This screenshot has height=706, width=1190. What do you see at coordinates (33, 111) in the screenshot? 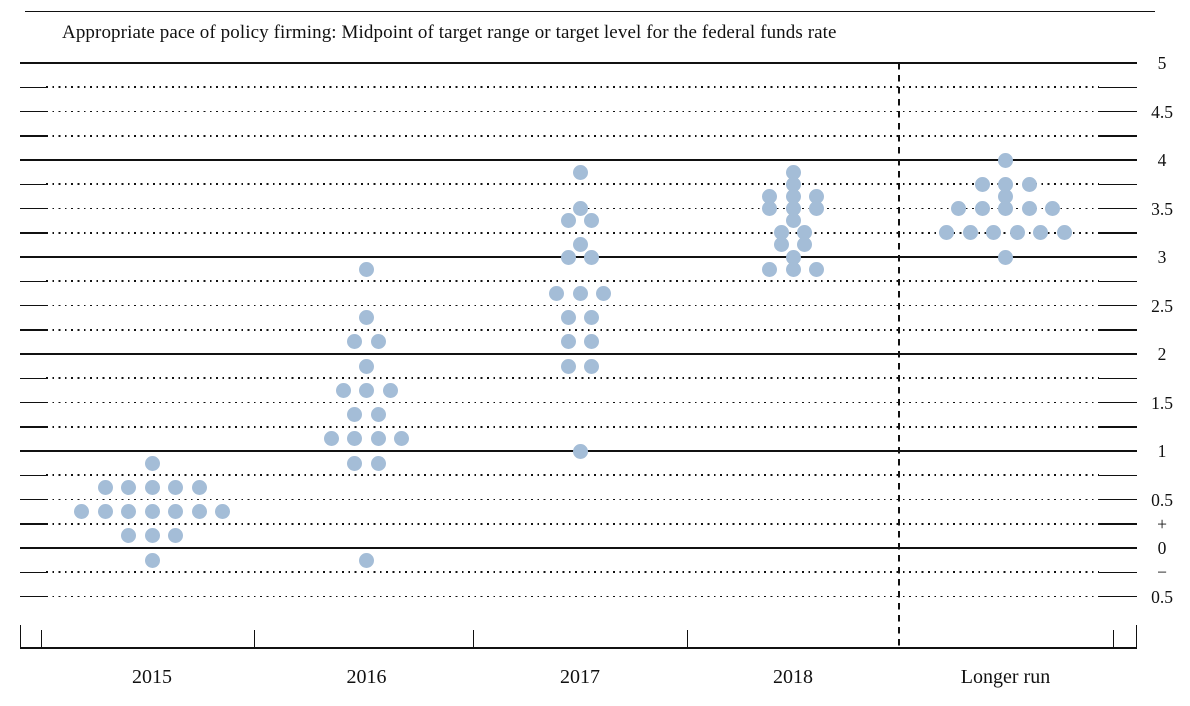
I see `gridline-cap-left-4.5` at bounding box center [33, 111].